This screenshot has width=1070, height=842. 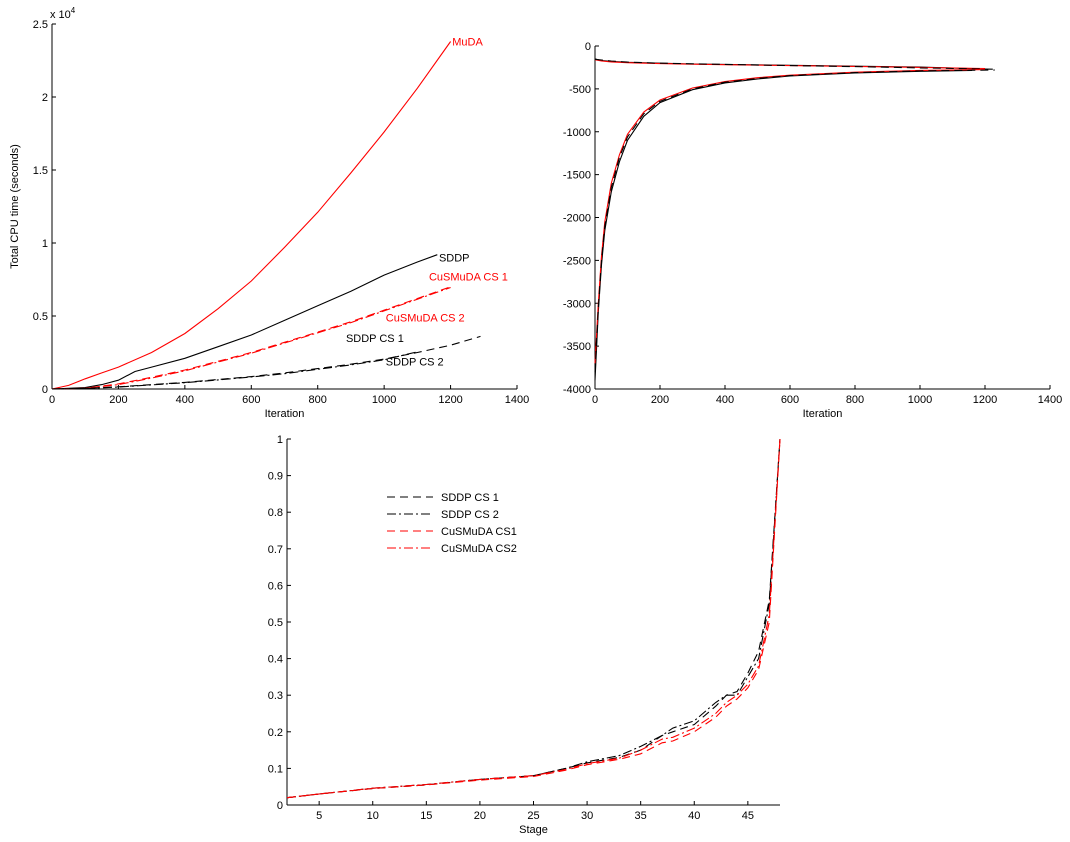 I want to click on y-tick-label: -1500, so click(x=577, y=176).